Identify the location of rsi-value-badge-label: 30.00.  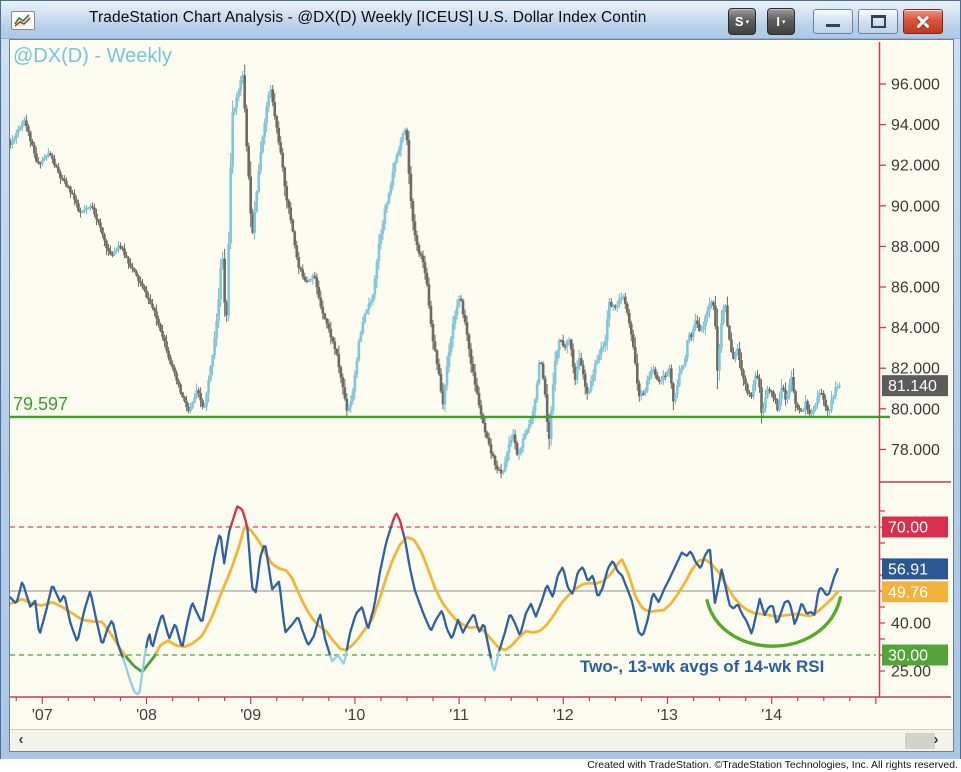
(908, 656).